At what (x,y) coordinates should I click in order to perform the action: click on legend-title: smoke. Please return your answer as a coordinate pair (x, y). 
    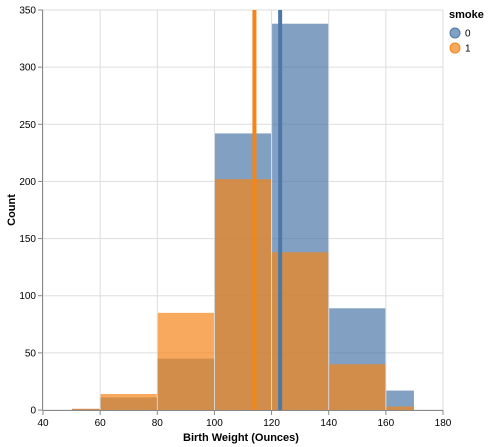
    Looking at the image, I should click on (466, 15).